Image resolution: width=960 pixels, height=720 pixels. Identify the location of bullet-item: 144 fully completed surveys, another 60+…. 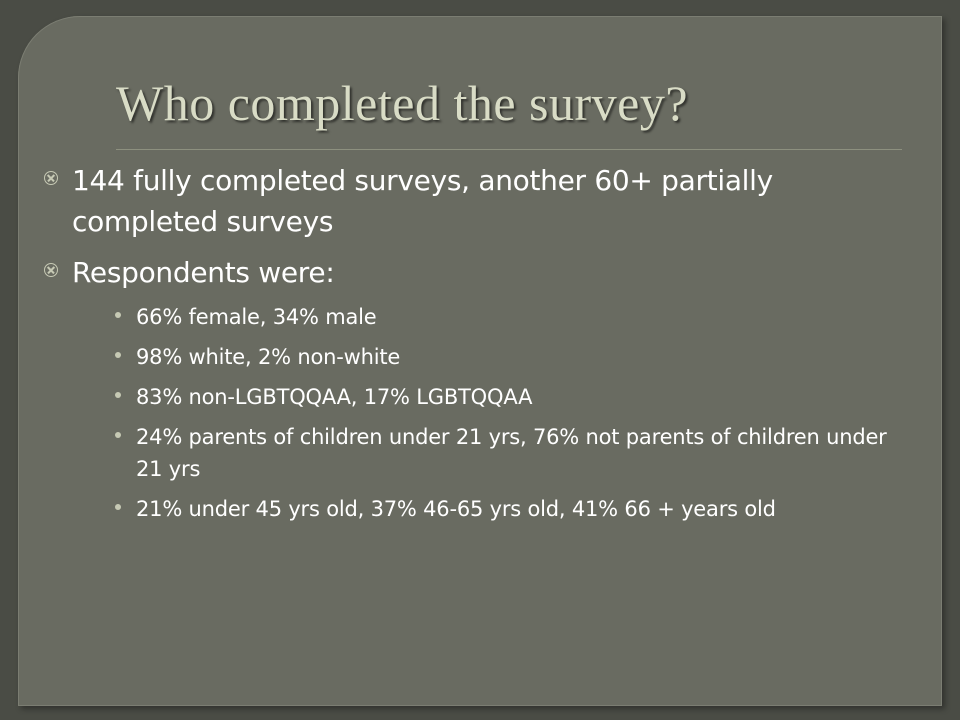
(469, 201).